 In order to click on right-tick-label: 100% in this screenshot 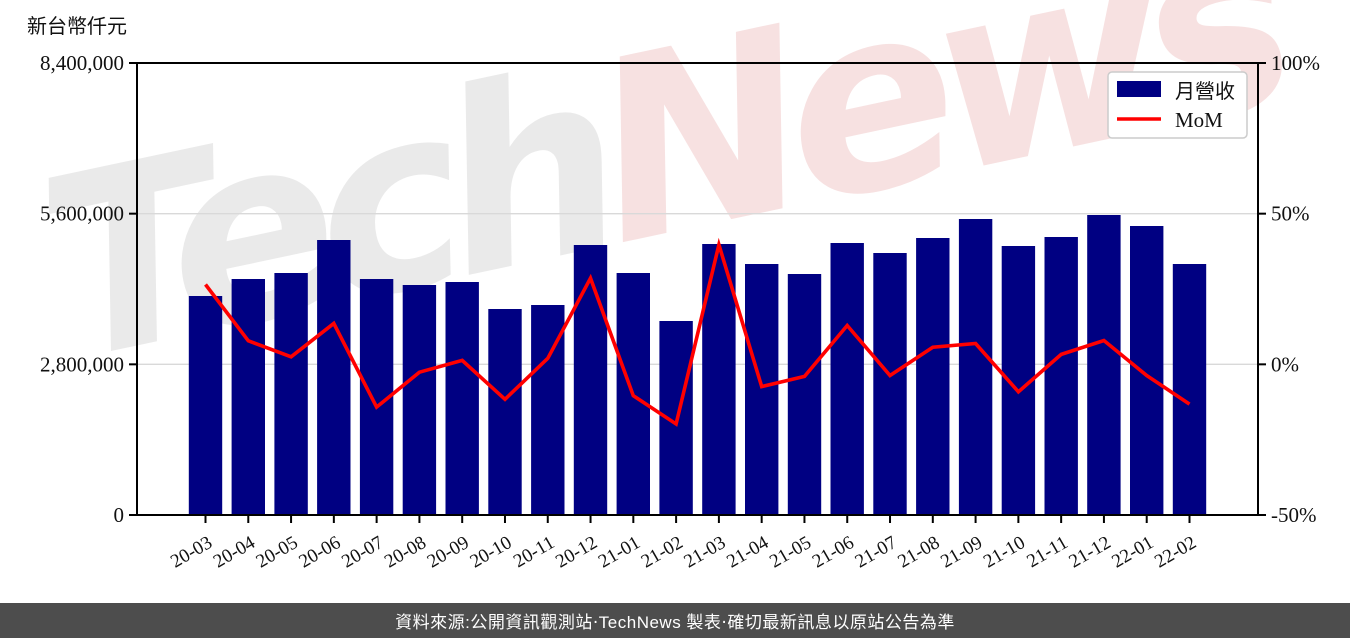, I will do `click(1295, 63)`.